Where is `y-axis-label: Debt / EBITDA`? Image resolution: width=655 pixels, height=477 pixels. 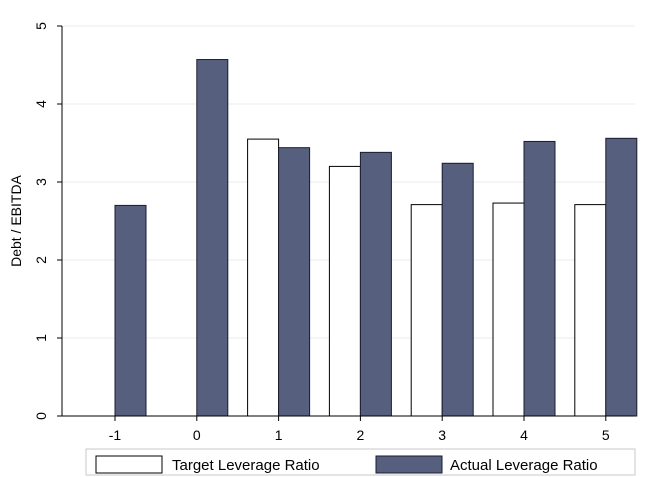
y-axis-label: Debt / EBITDA is located at coordinates (16, 220).